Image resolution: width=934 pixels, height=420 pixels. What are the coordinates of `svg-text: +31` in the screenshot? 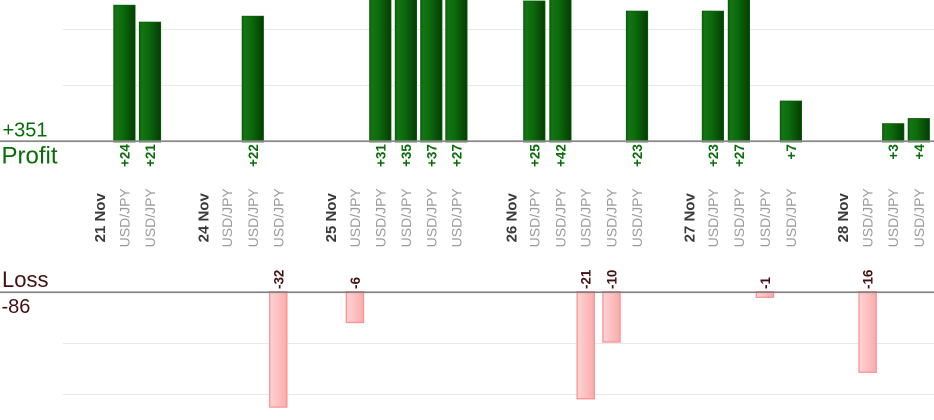 It's located at (380, 155).